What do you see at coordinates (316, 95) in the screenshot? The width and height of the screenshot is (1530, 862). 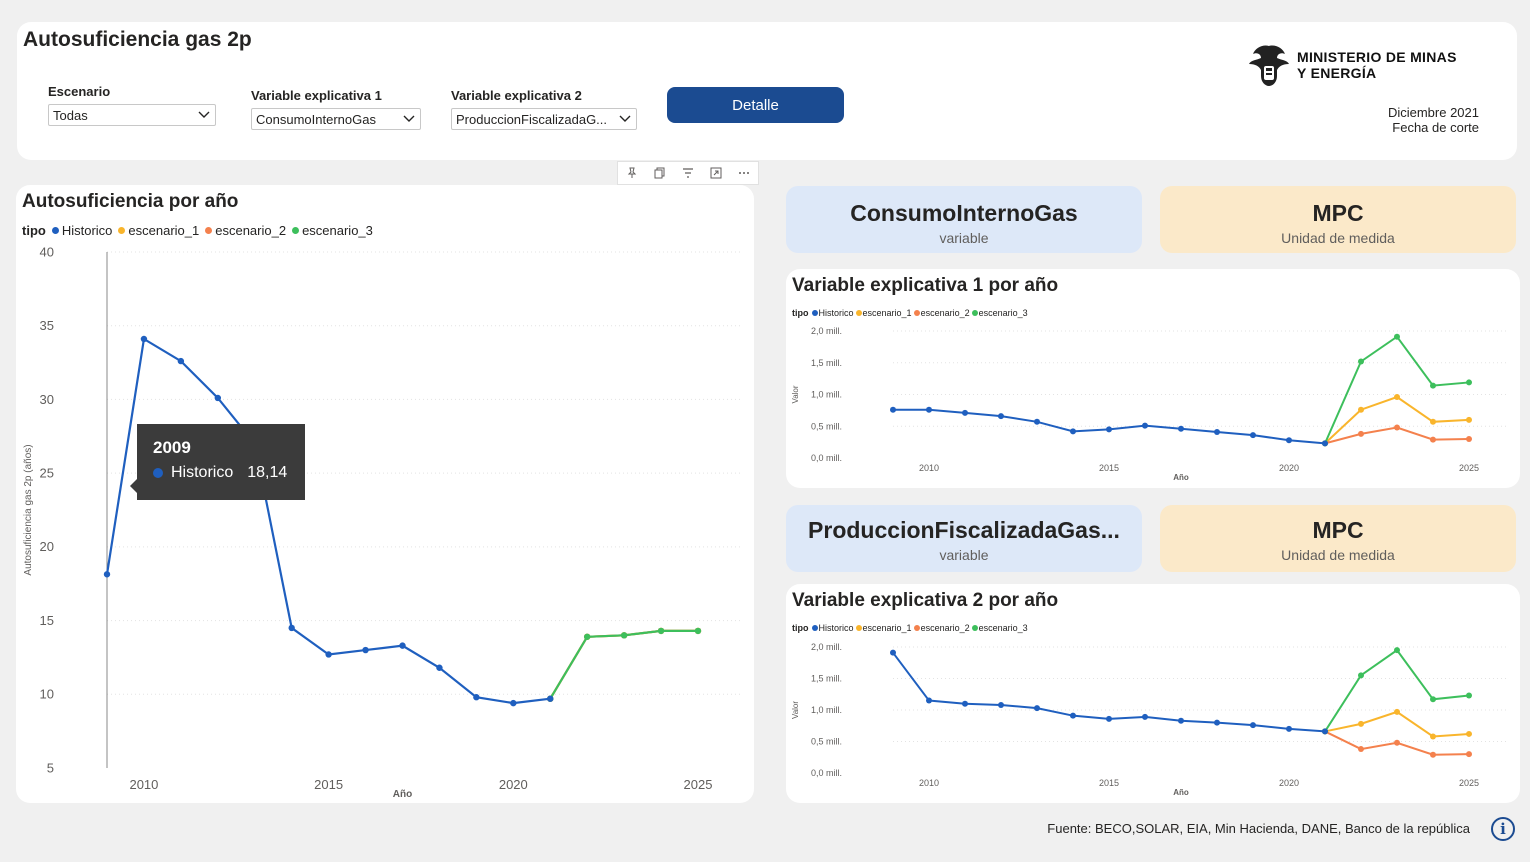 I see `slicer-label: Variable explicativa 1` at bounding box center [316, 95].